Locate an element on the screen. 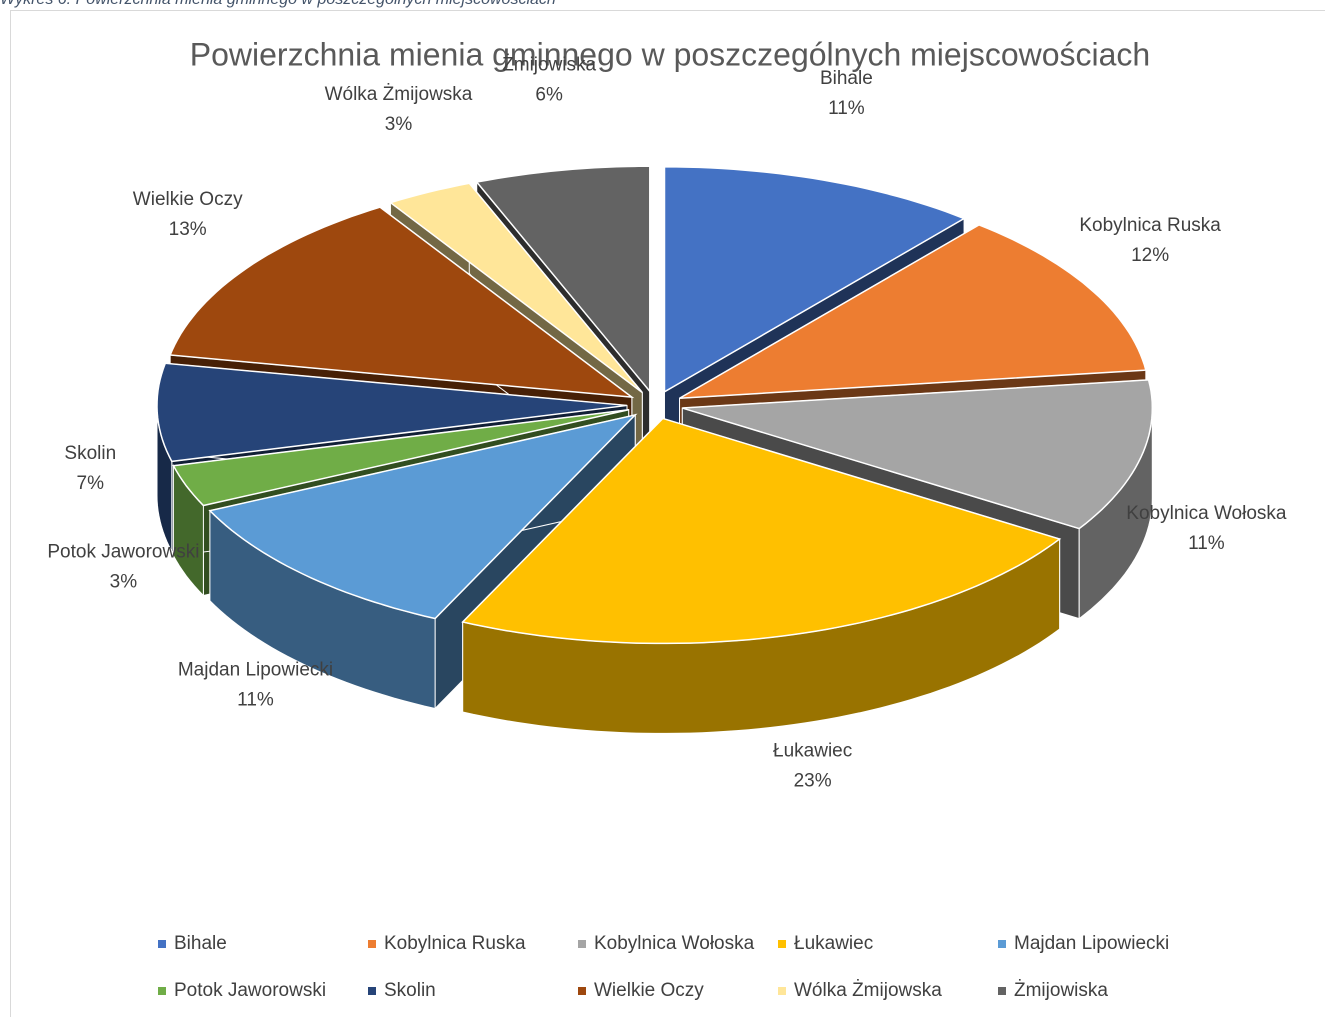 The height and width of the screenshot is (1017, 1325). legend-label: Majdan Lipowiecki is located at coordinates (1091, 943).